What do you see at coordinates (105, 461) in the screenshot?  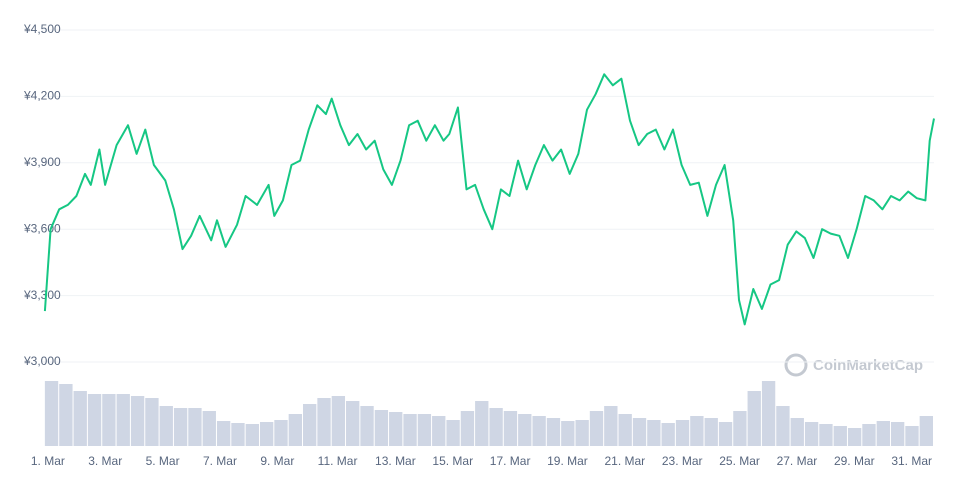 I see `x-tick-label: 3. Mar` at bounding box center [105, 461].